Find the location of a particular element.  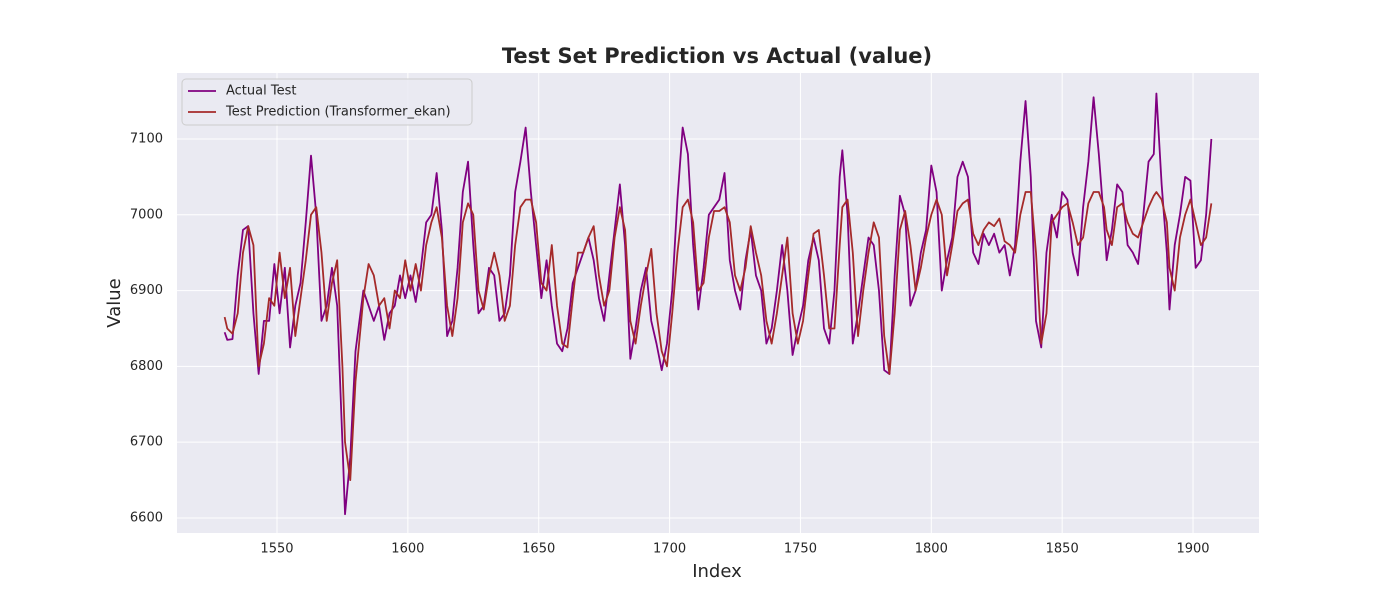

x-tick-label: 1900 is located at coordinates (1192, 549).